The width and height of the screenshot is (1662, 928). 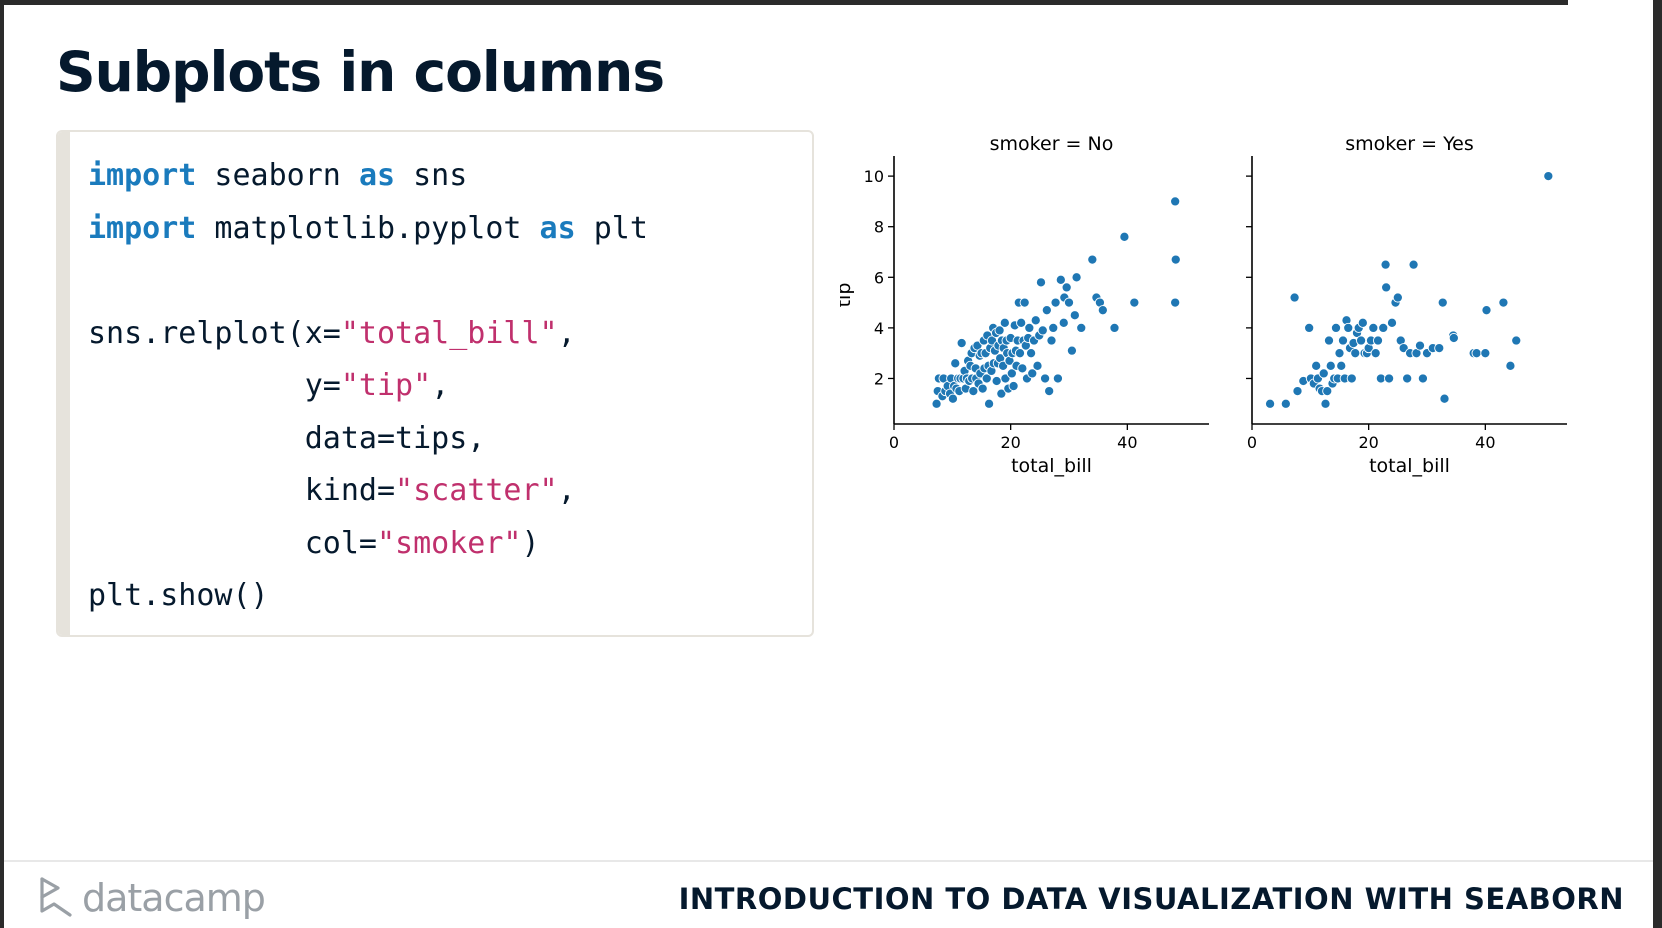 What do you see at coordinates (214, 333) in the screenshot?
I see `code-text: sns.relplot(x=` at bounding box center [214, 333].